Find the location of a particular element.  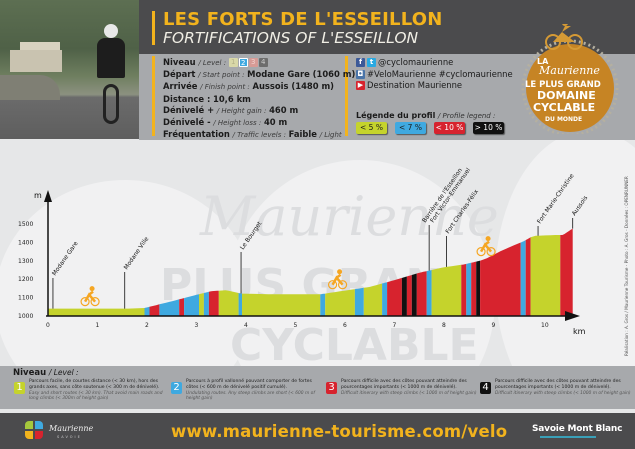

hashtags: #VeloMaurienne #cyclomaurienne is located at coordinates (440, 73).